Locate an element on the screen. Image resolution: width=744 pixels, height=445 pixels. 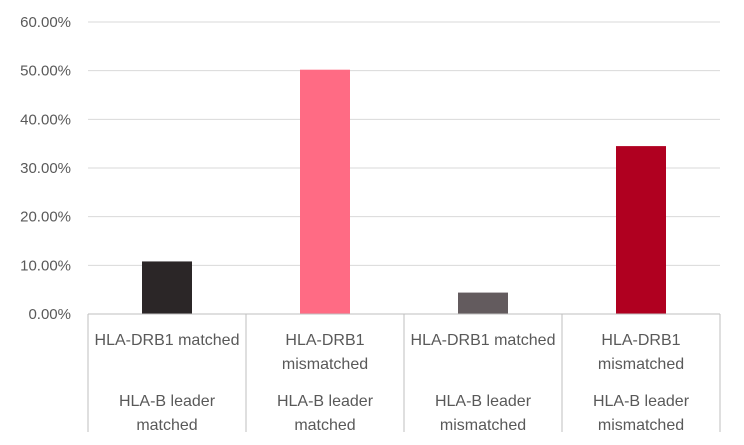
y-tick-label: 50.00% is located at coordinates (45, 71).